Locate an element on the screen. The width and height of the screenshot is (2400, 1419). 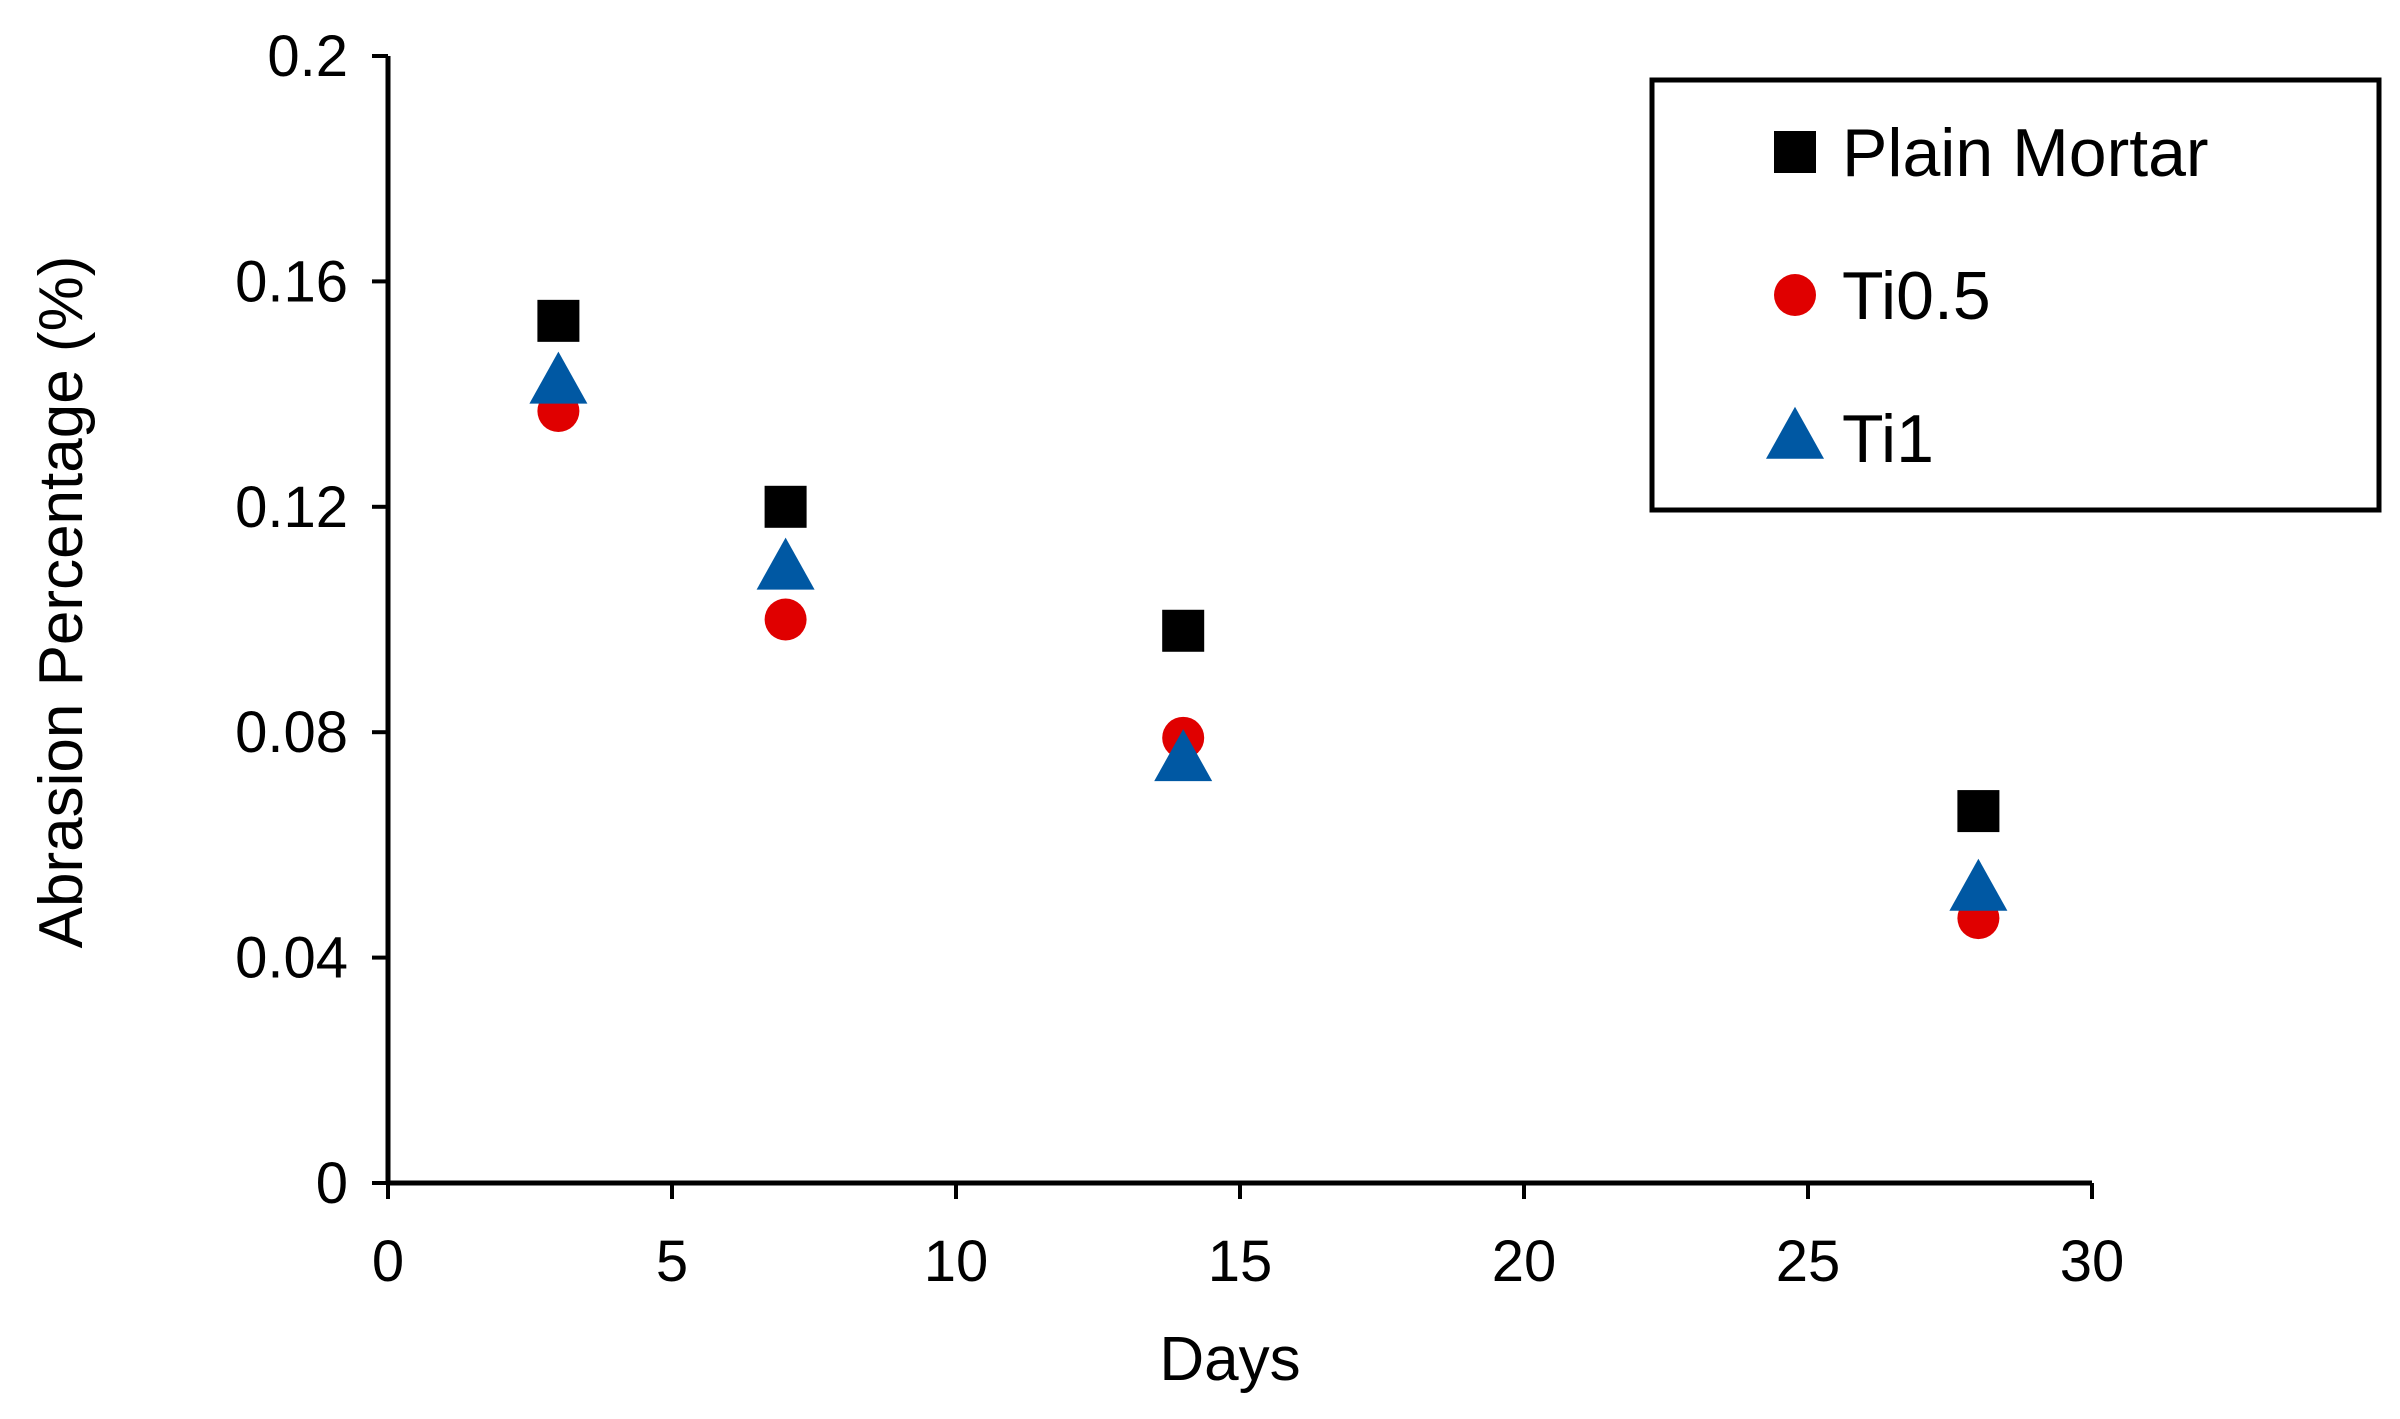
x-axis-title: Days is located at coordinates (1229, 1359).